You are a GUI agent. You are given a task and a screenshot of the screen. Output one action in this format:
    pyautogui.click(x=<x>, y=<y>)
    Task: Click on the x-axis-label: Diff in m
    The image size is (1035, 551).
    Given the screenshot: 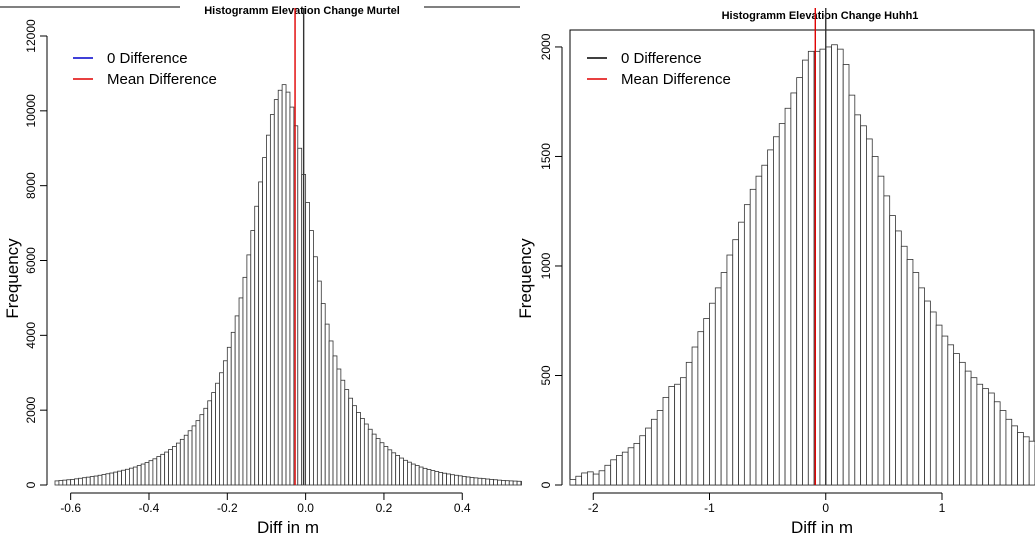 What is the action you would take?
    pyautogui.click(x=288, y=527)
    